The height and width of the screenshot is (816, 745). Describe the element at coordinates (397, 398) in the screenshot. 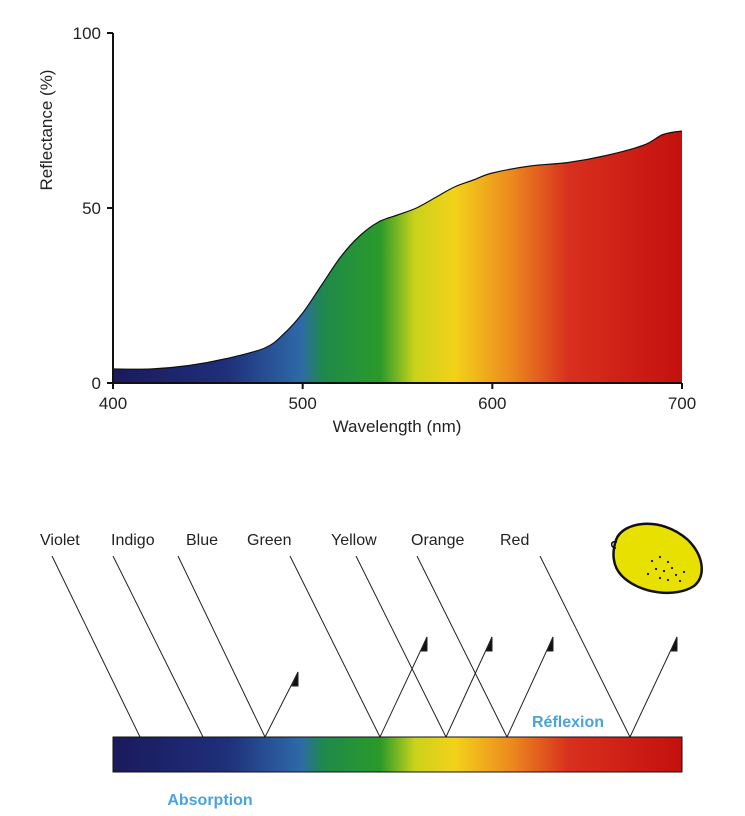

I see `x-ticks: 400 500 600 700` at that location.